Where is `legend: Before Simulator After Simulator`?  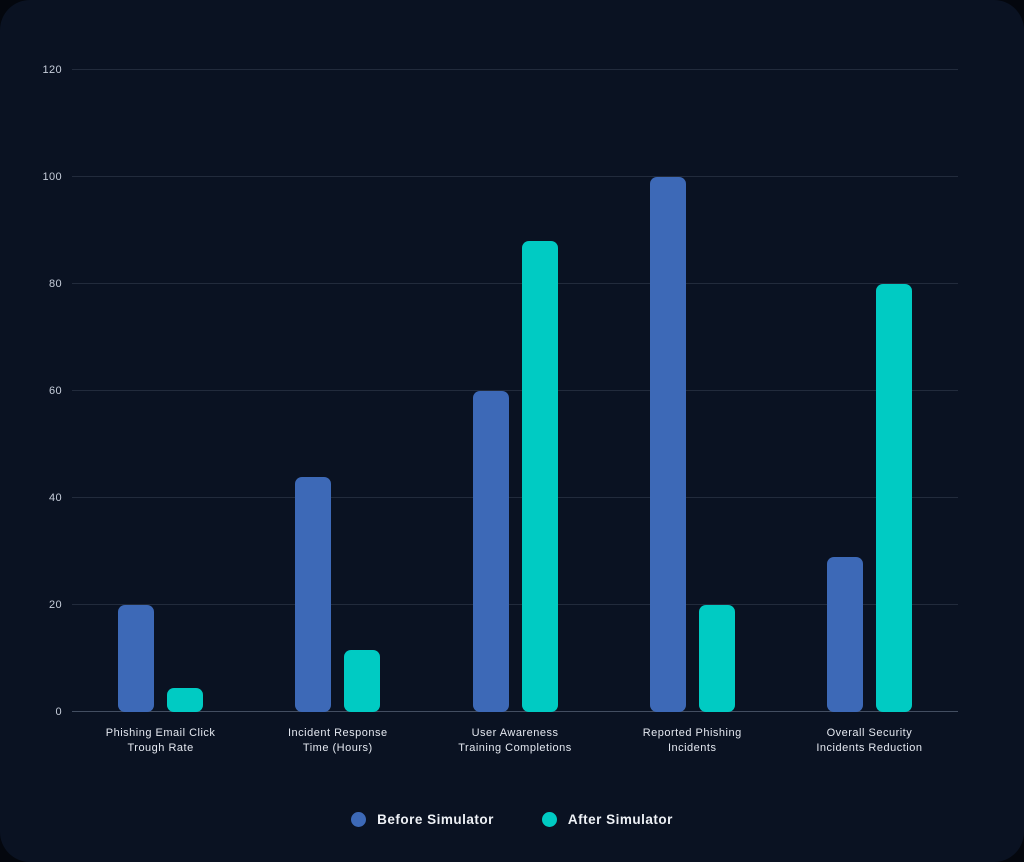
legend: Before Simulator After Simulator is located at coordinates (512, 819).